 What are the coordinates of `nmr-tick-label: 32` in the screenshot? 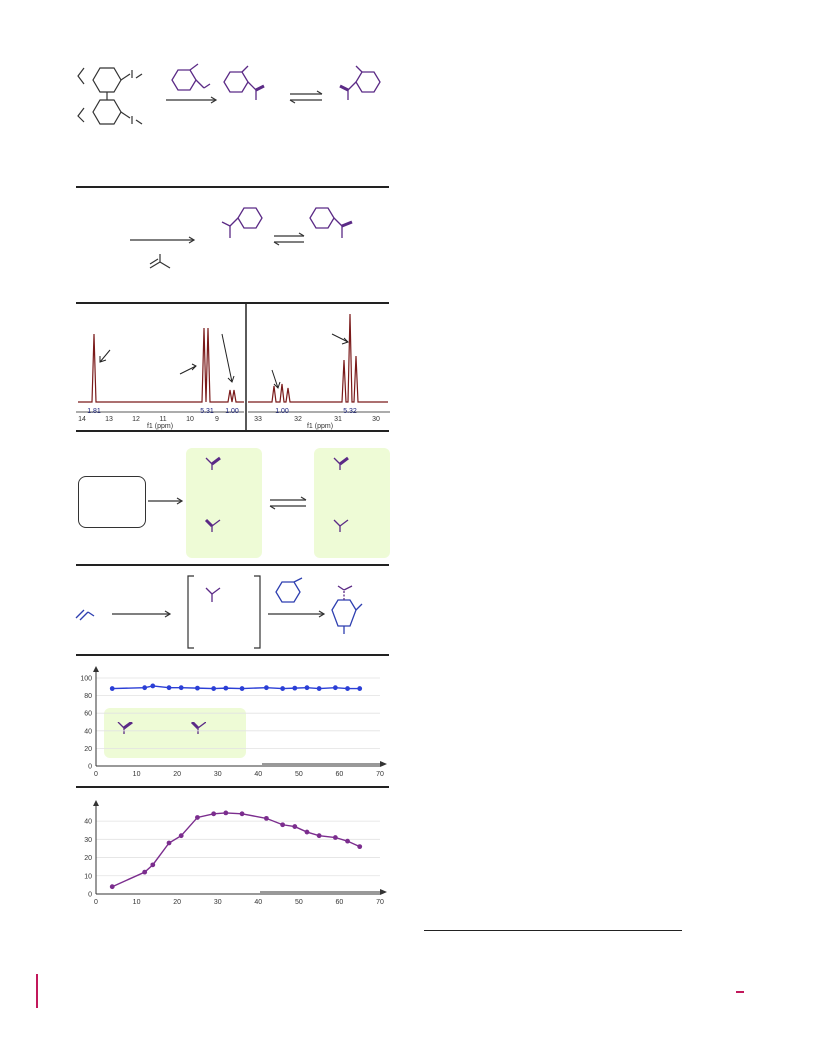 It's located at (298, 419).